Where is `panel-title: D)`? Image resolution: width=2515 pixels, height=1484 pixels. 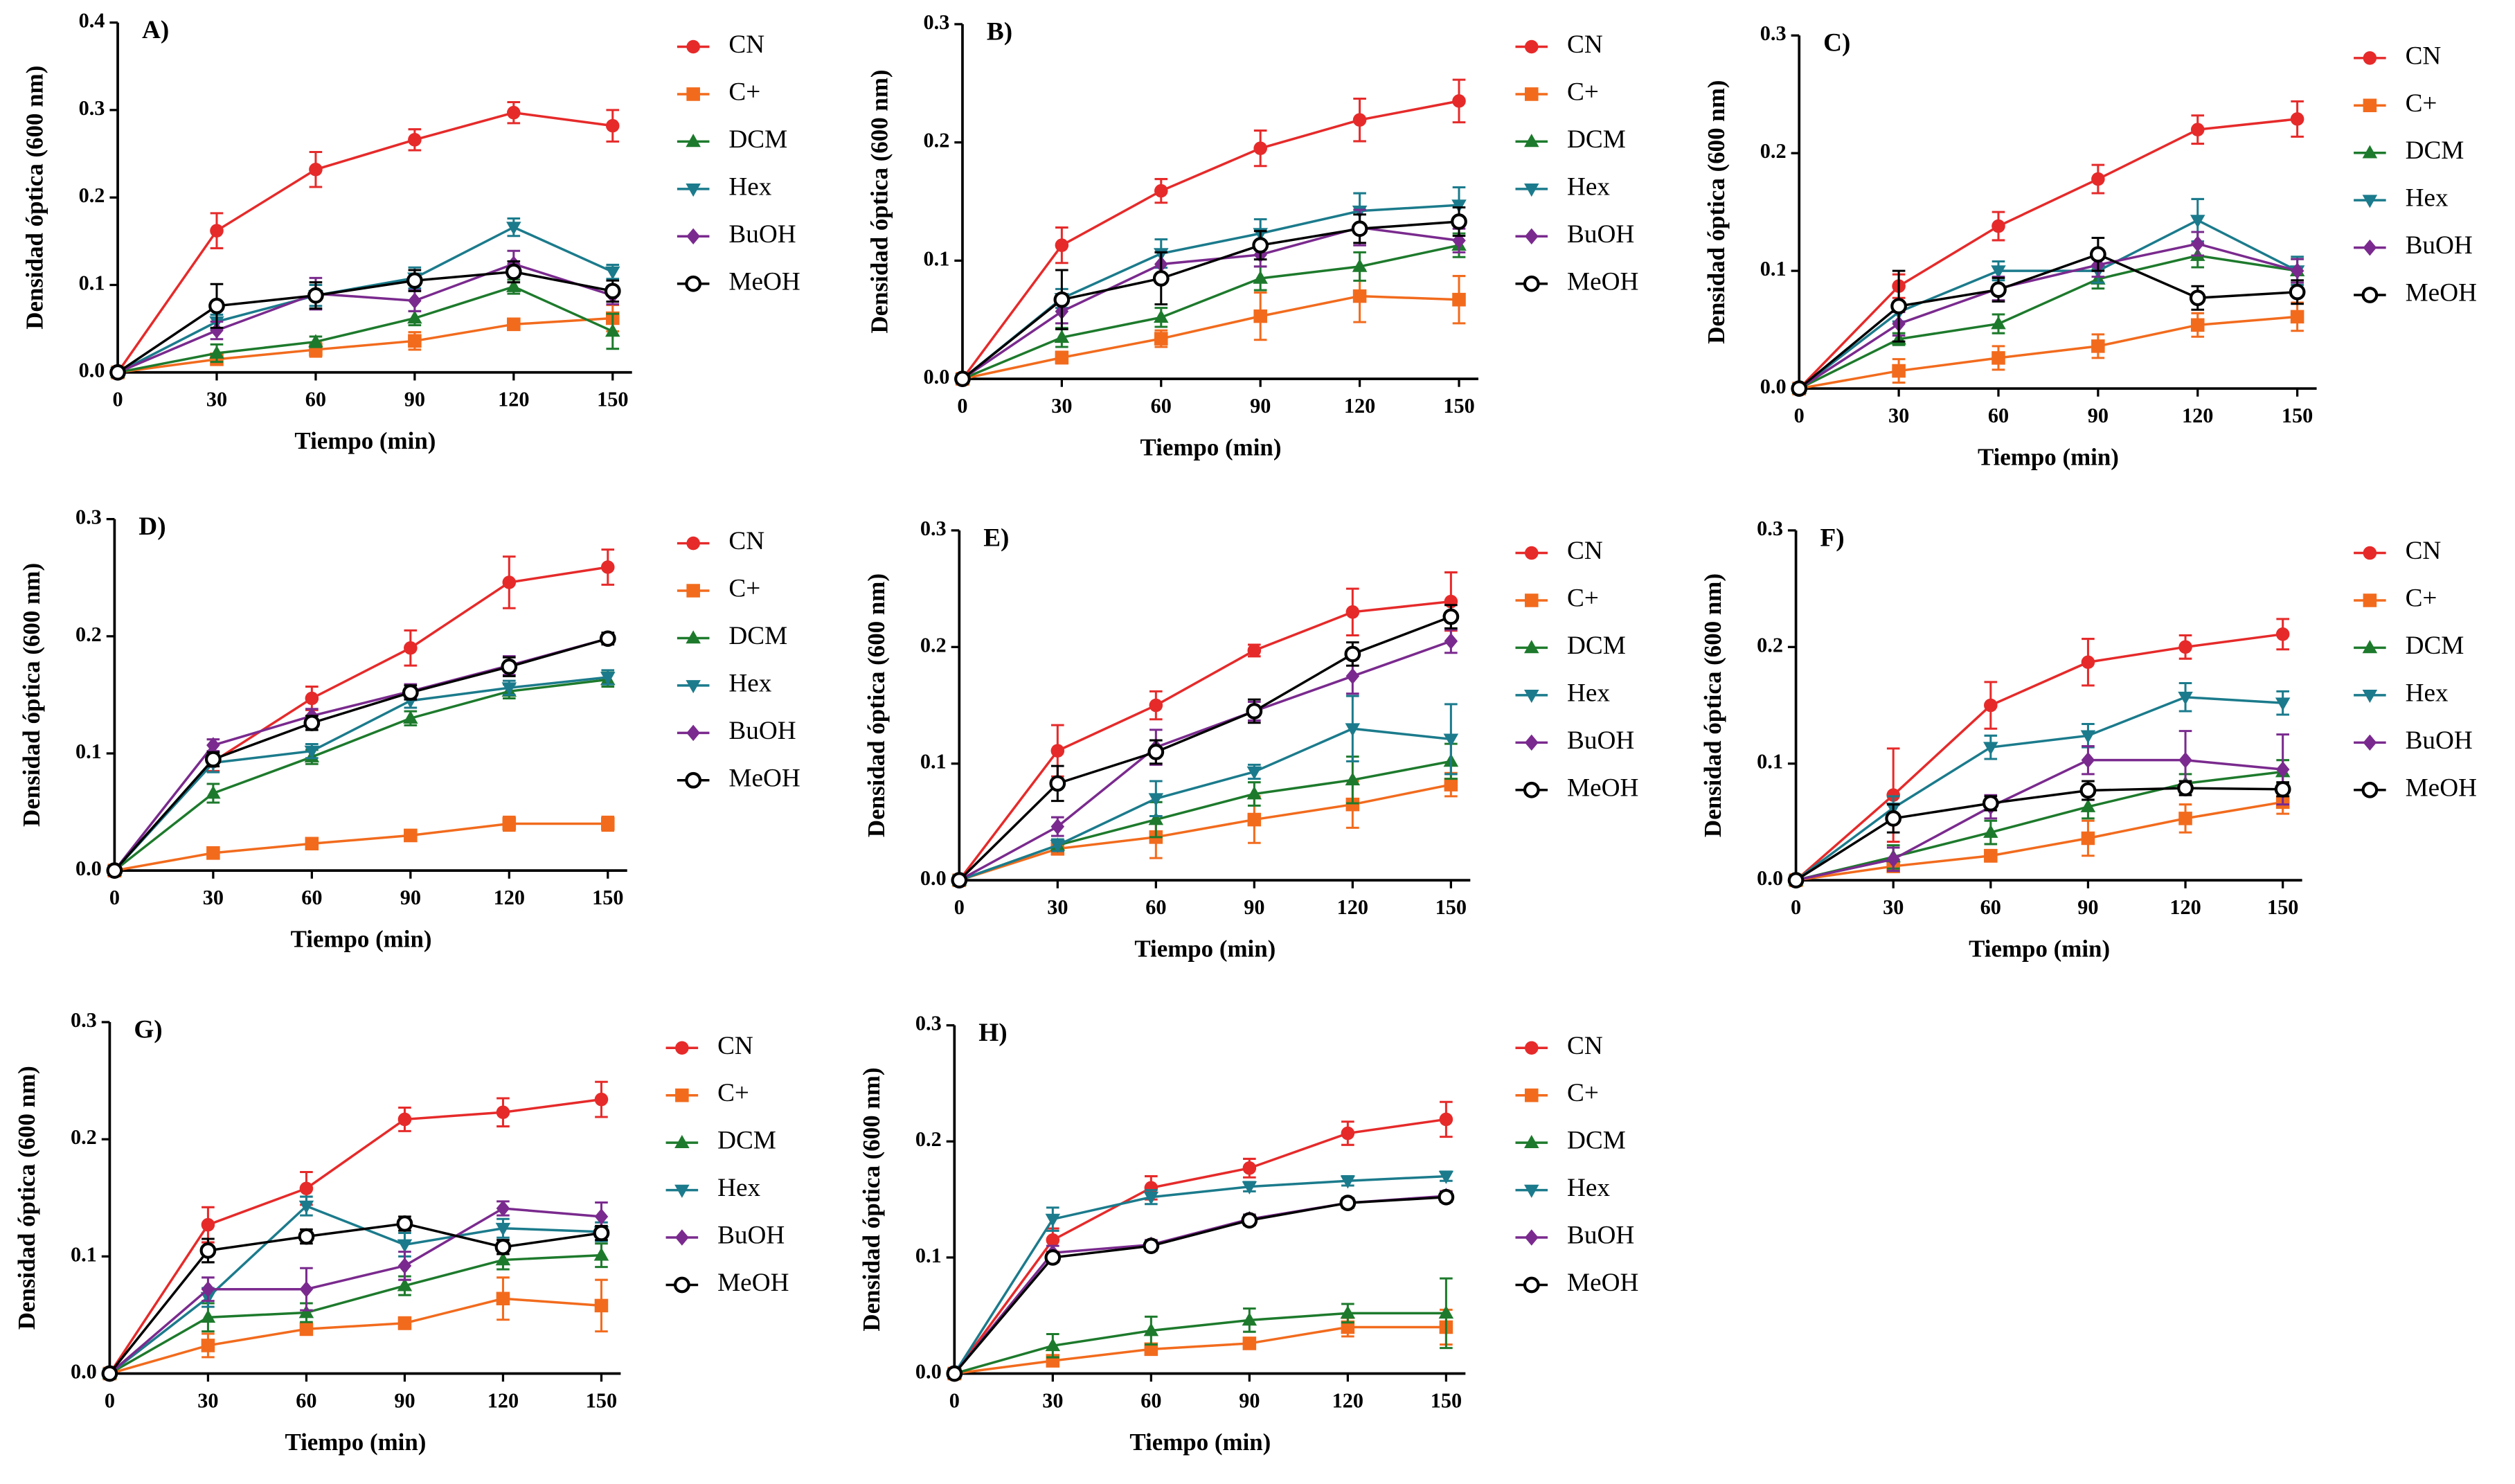
panel-title: D) is located at coordinates (151, 526).